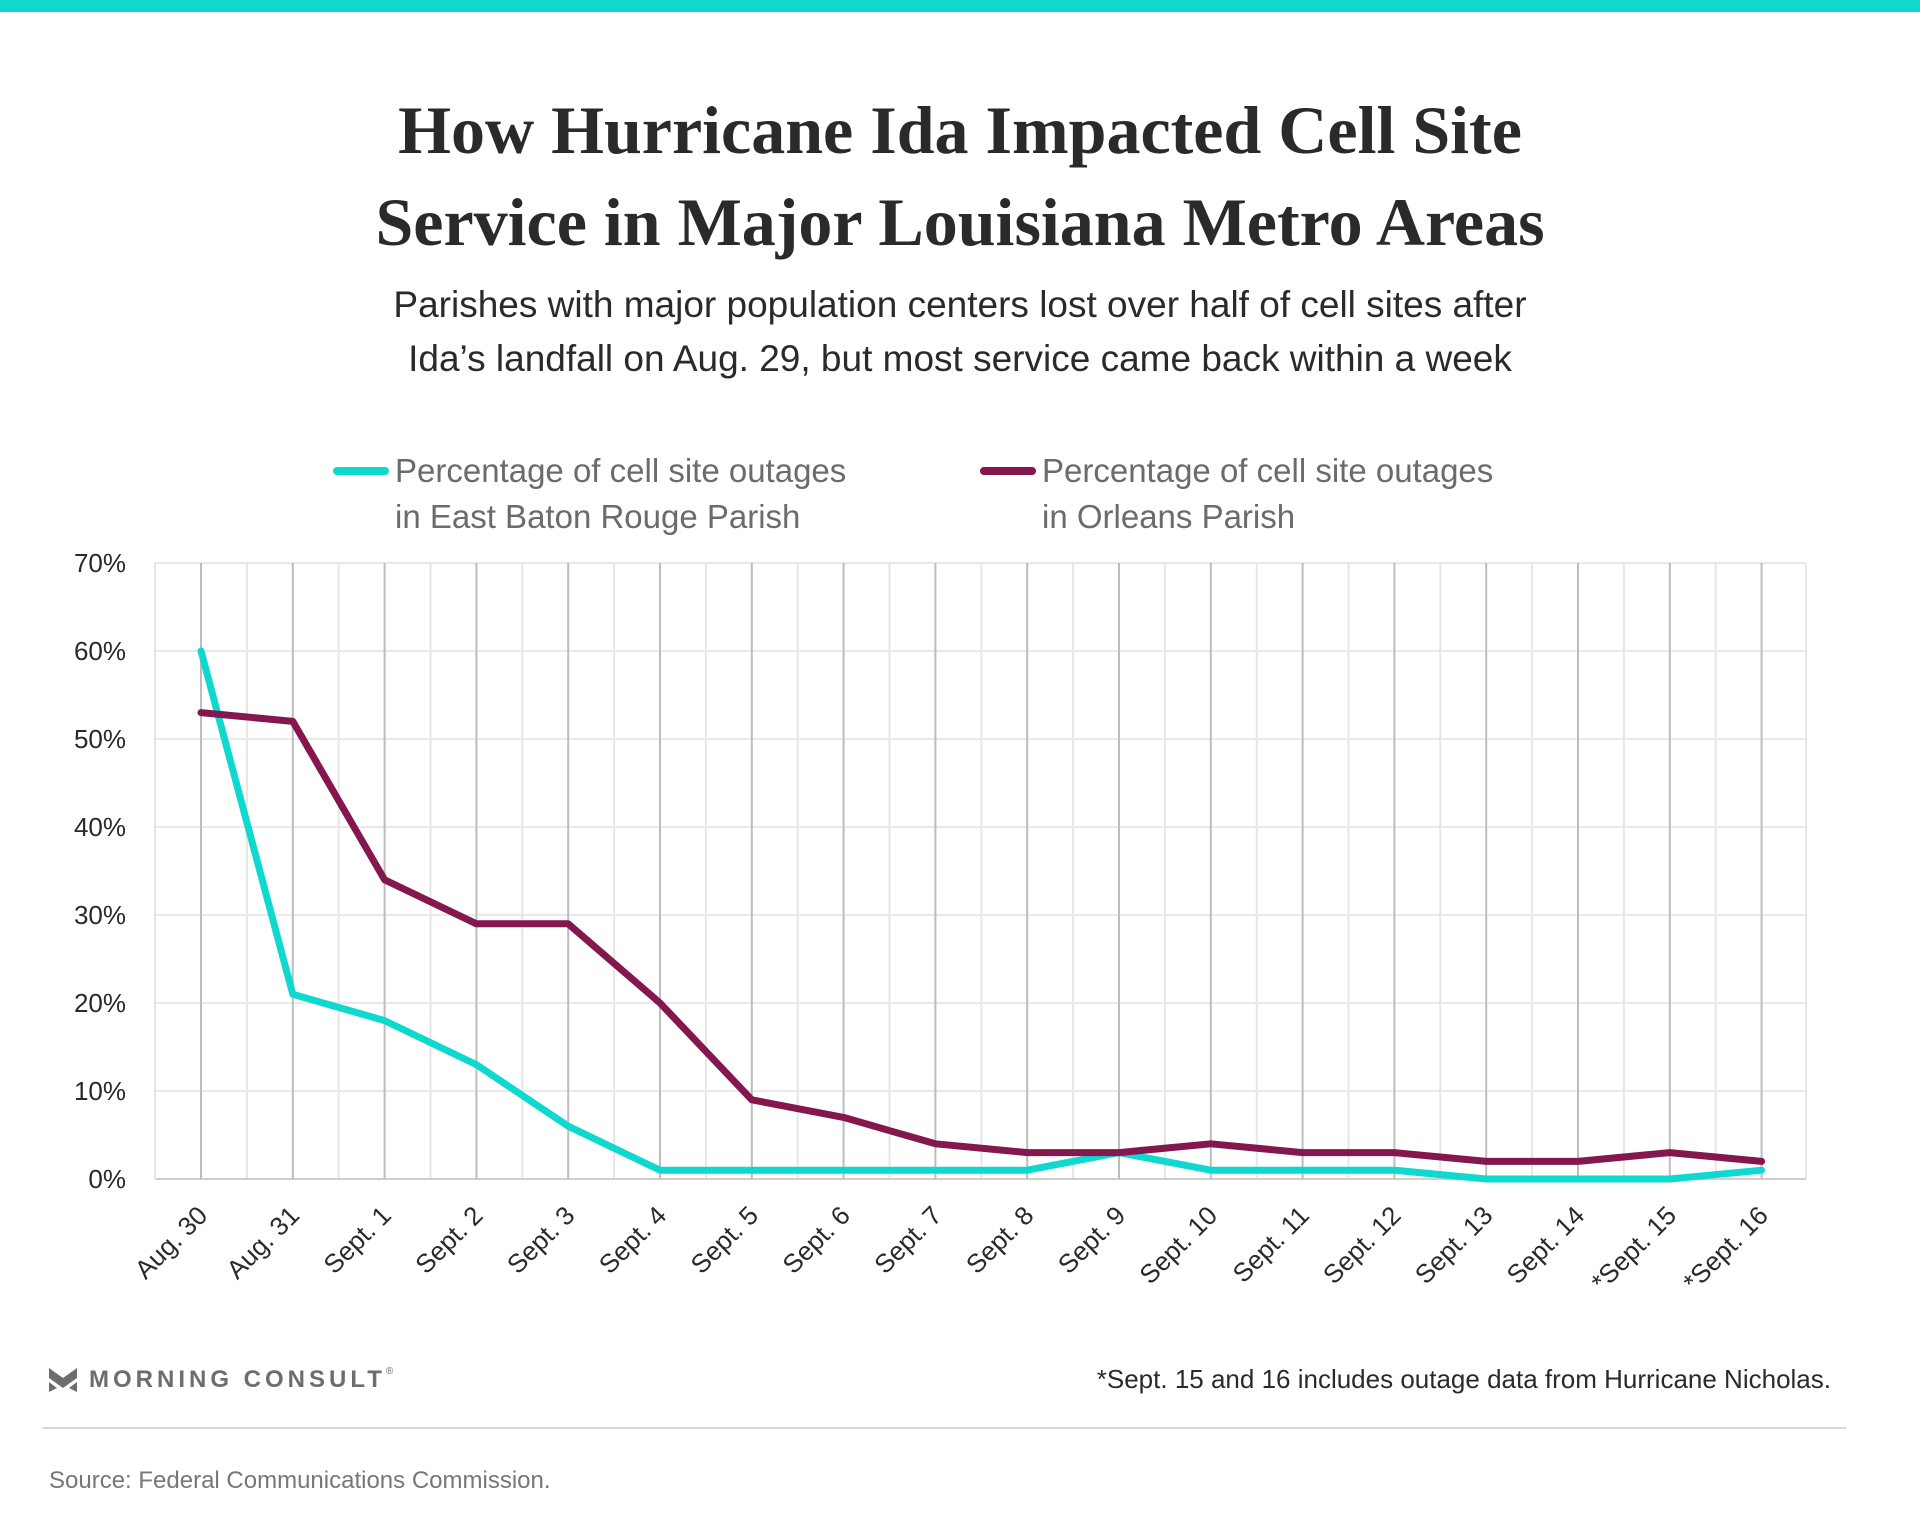 The image size is (1920, 1536). What do you see at coordinates (960, 6) in the screenshot?
I see `top-accent-bar` at bounding box center [960, 6].